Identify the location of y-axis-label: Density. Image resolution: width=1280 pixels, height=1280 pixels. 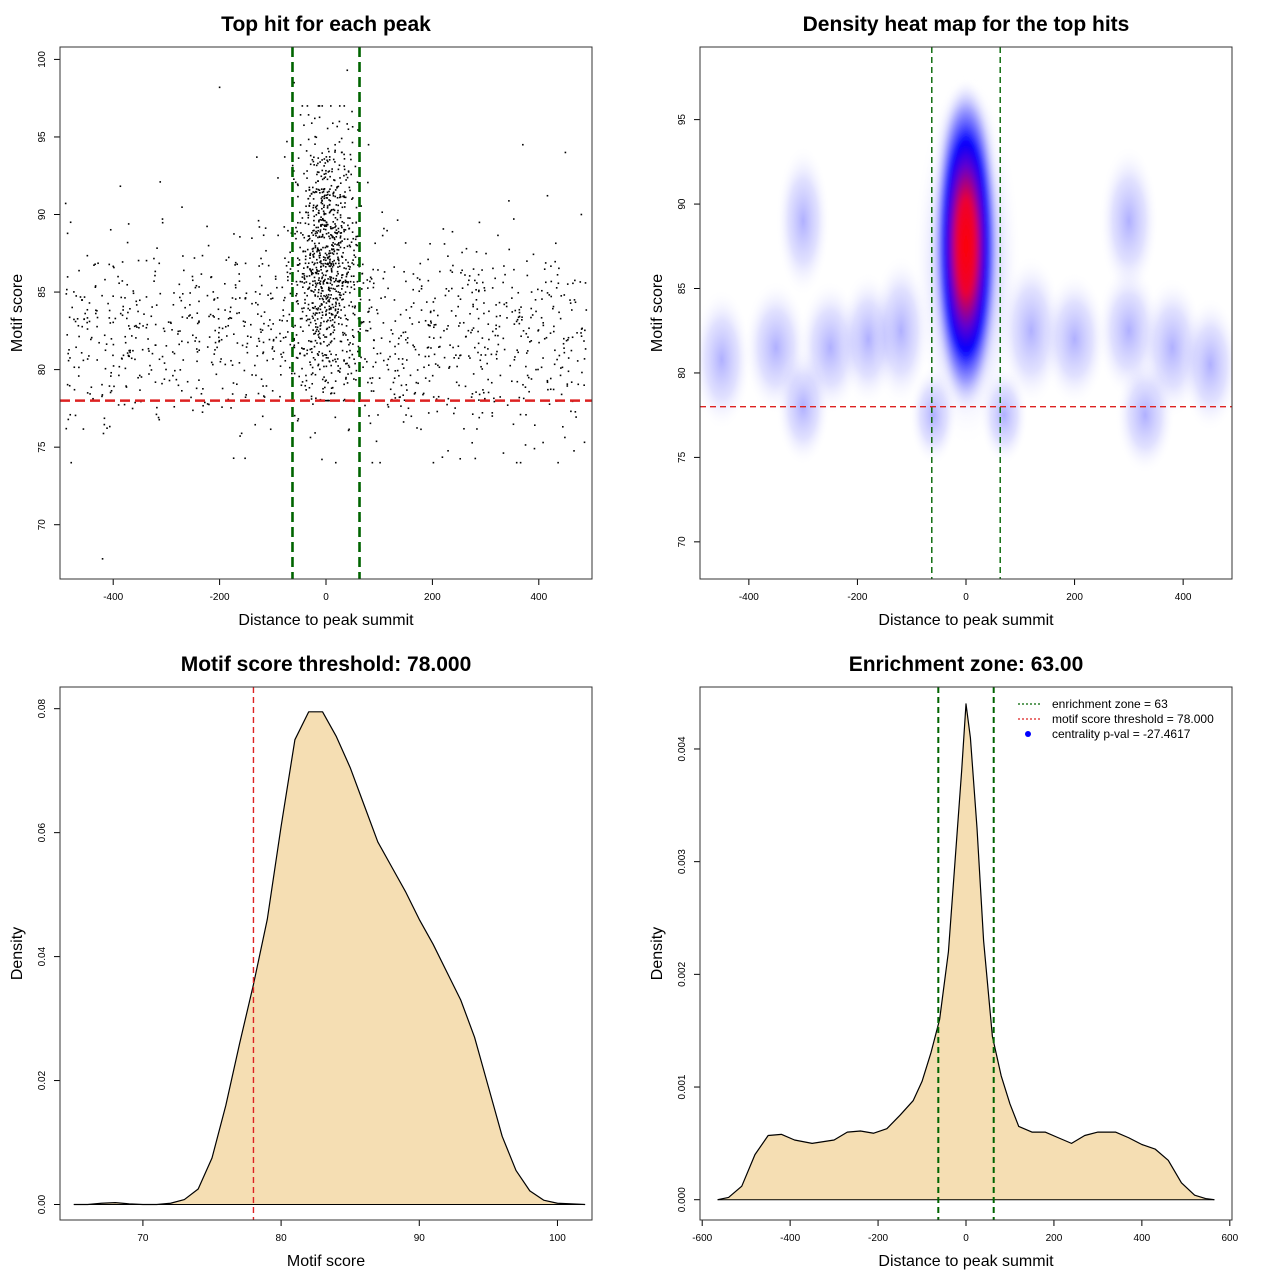
(17, 953).